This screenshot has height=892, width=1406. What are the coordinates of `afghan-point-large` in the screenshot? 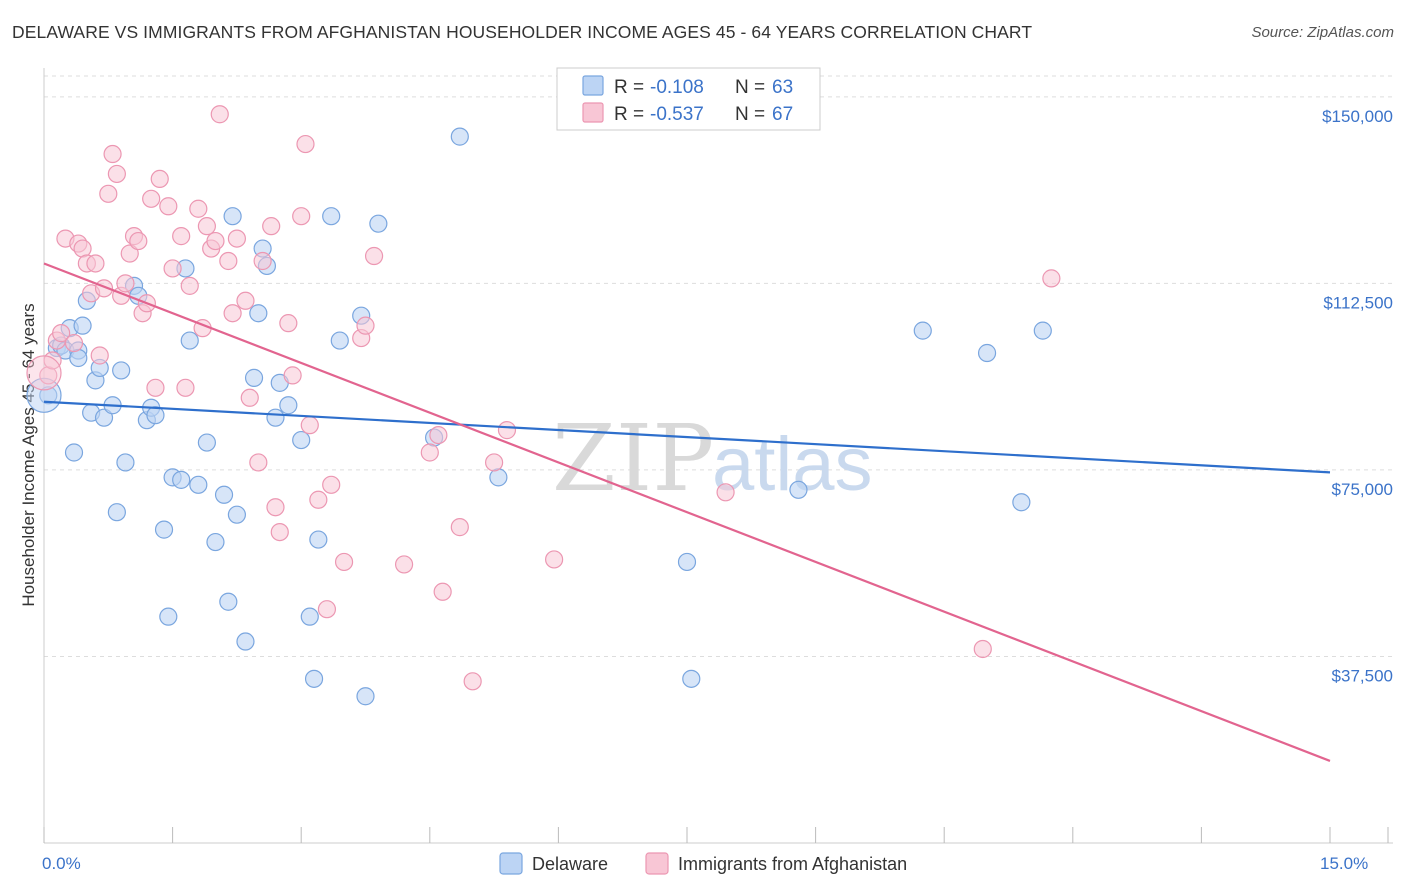 It's located at (44, 373).